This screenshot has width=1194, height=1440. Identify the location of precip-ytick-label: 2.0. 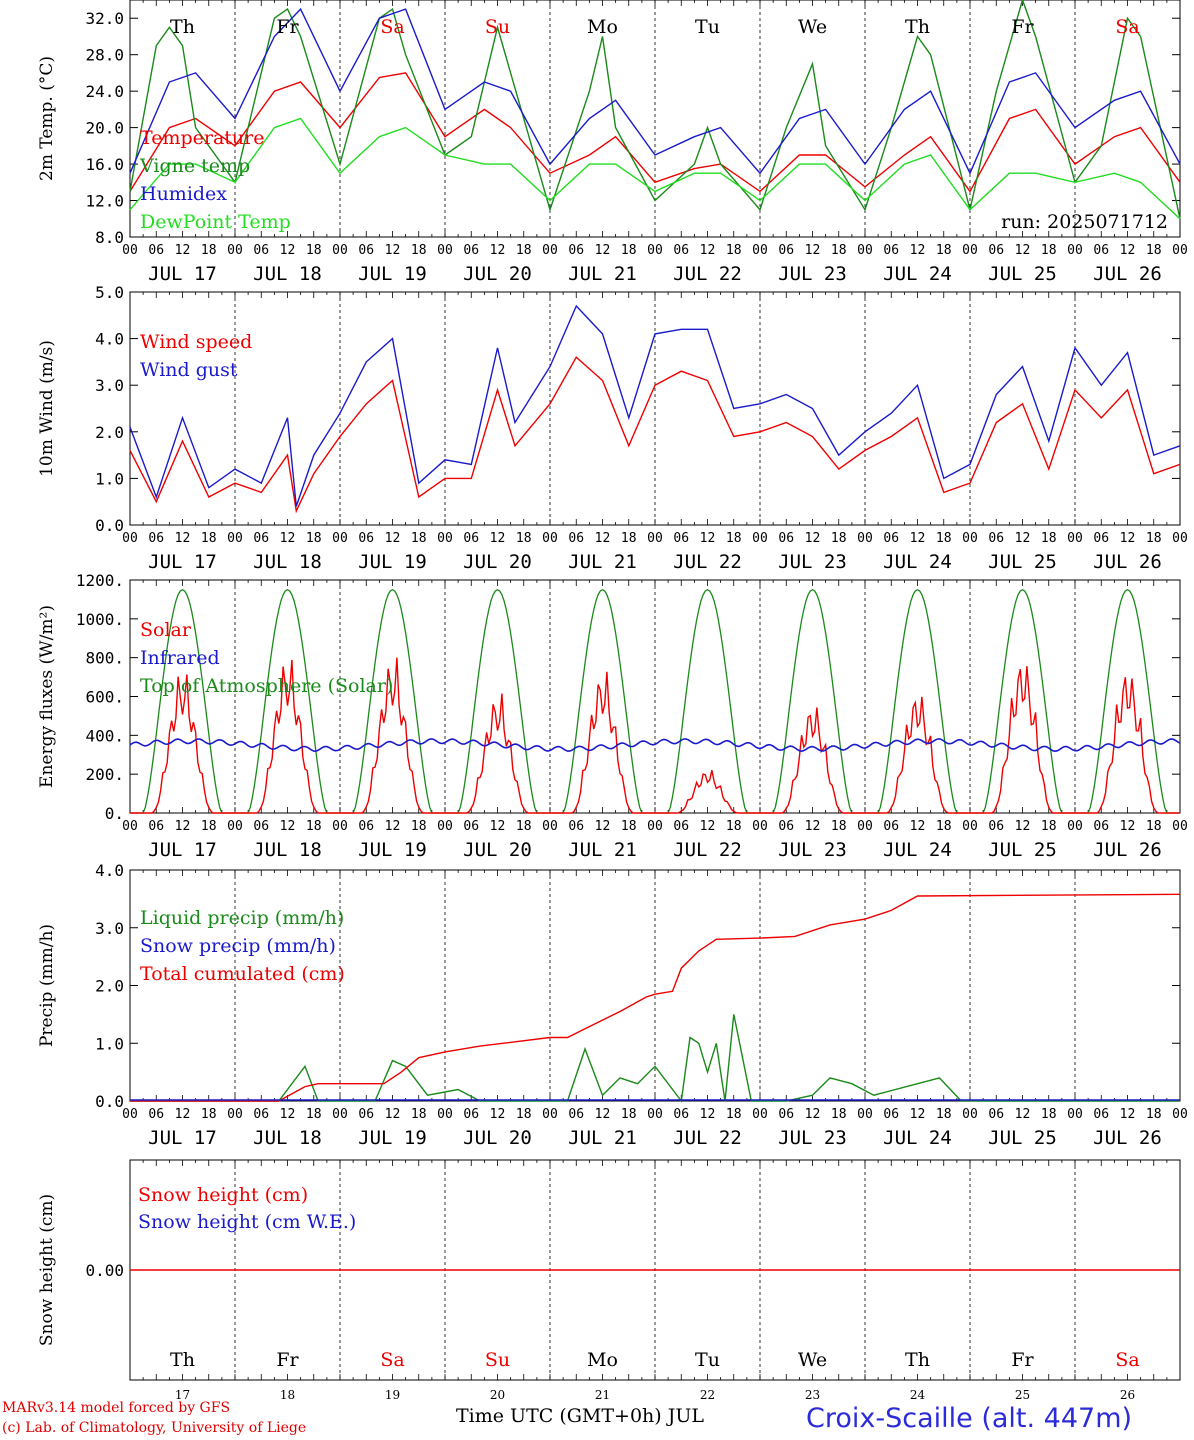
(109, 986).